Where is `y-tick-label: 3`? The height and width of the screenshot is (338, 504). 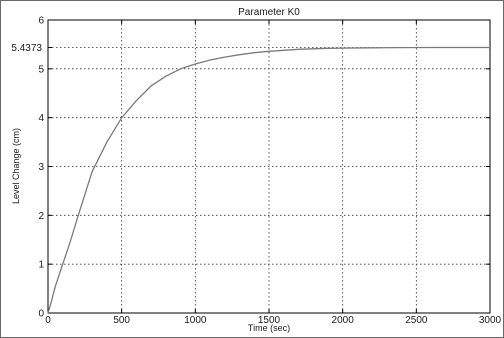 y-tick-label: 3 is located at coordinates (41, 167).